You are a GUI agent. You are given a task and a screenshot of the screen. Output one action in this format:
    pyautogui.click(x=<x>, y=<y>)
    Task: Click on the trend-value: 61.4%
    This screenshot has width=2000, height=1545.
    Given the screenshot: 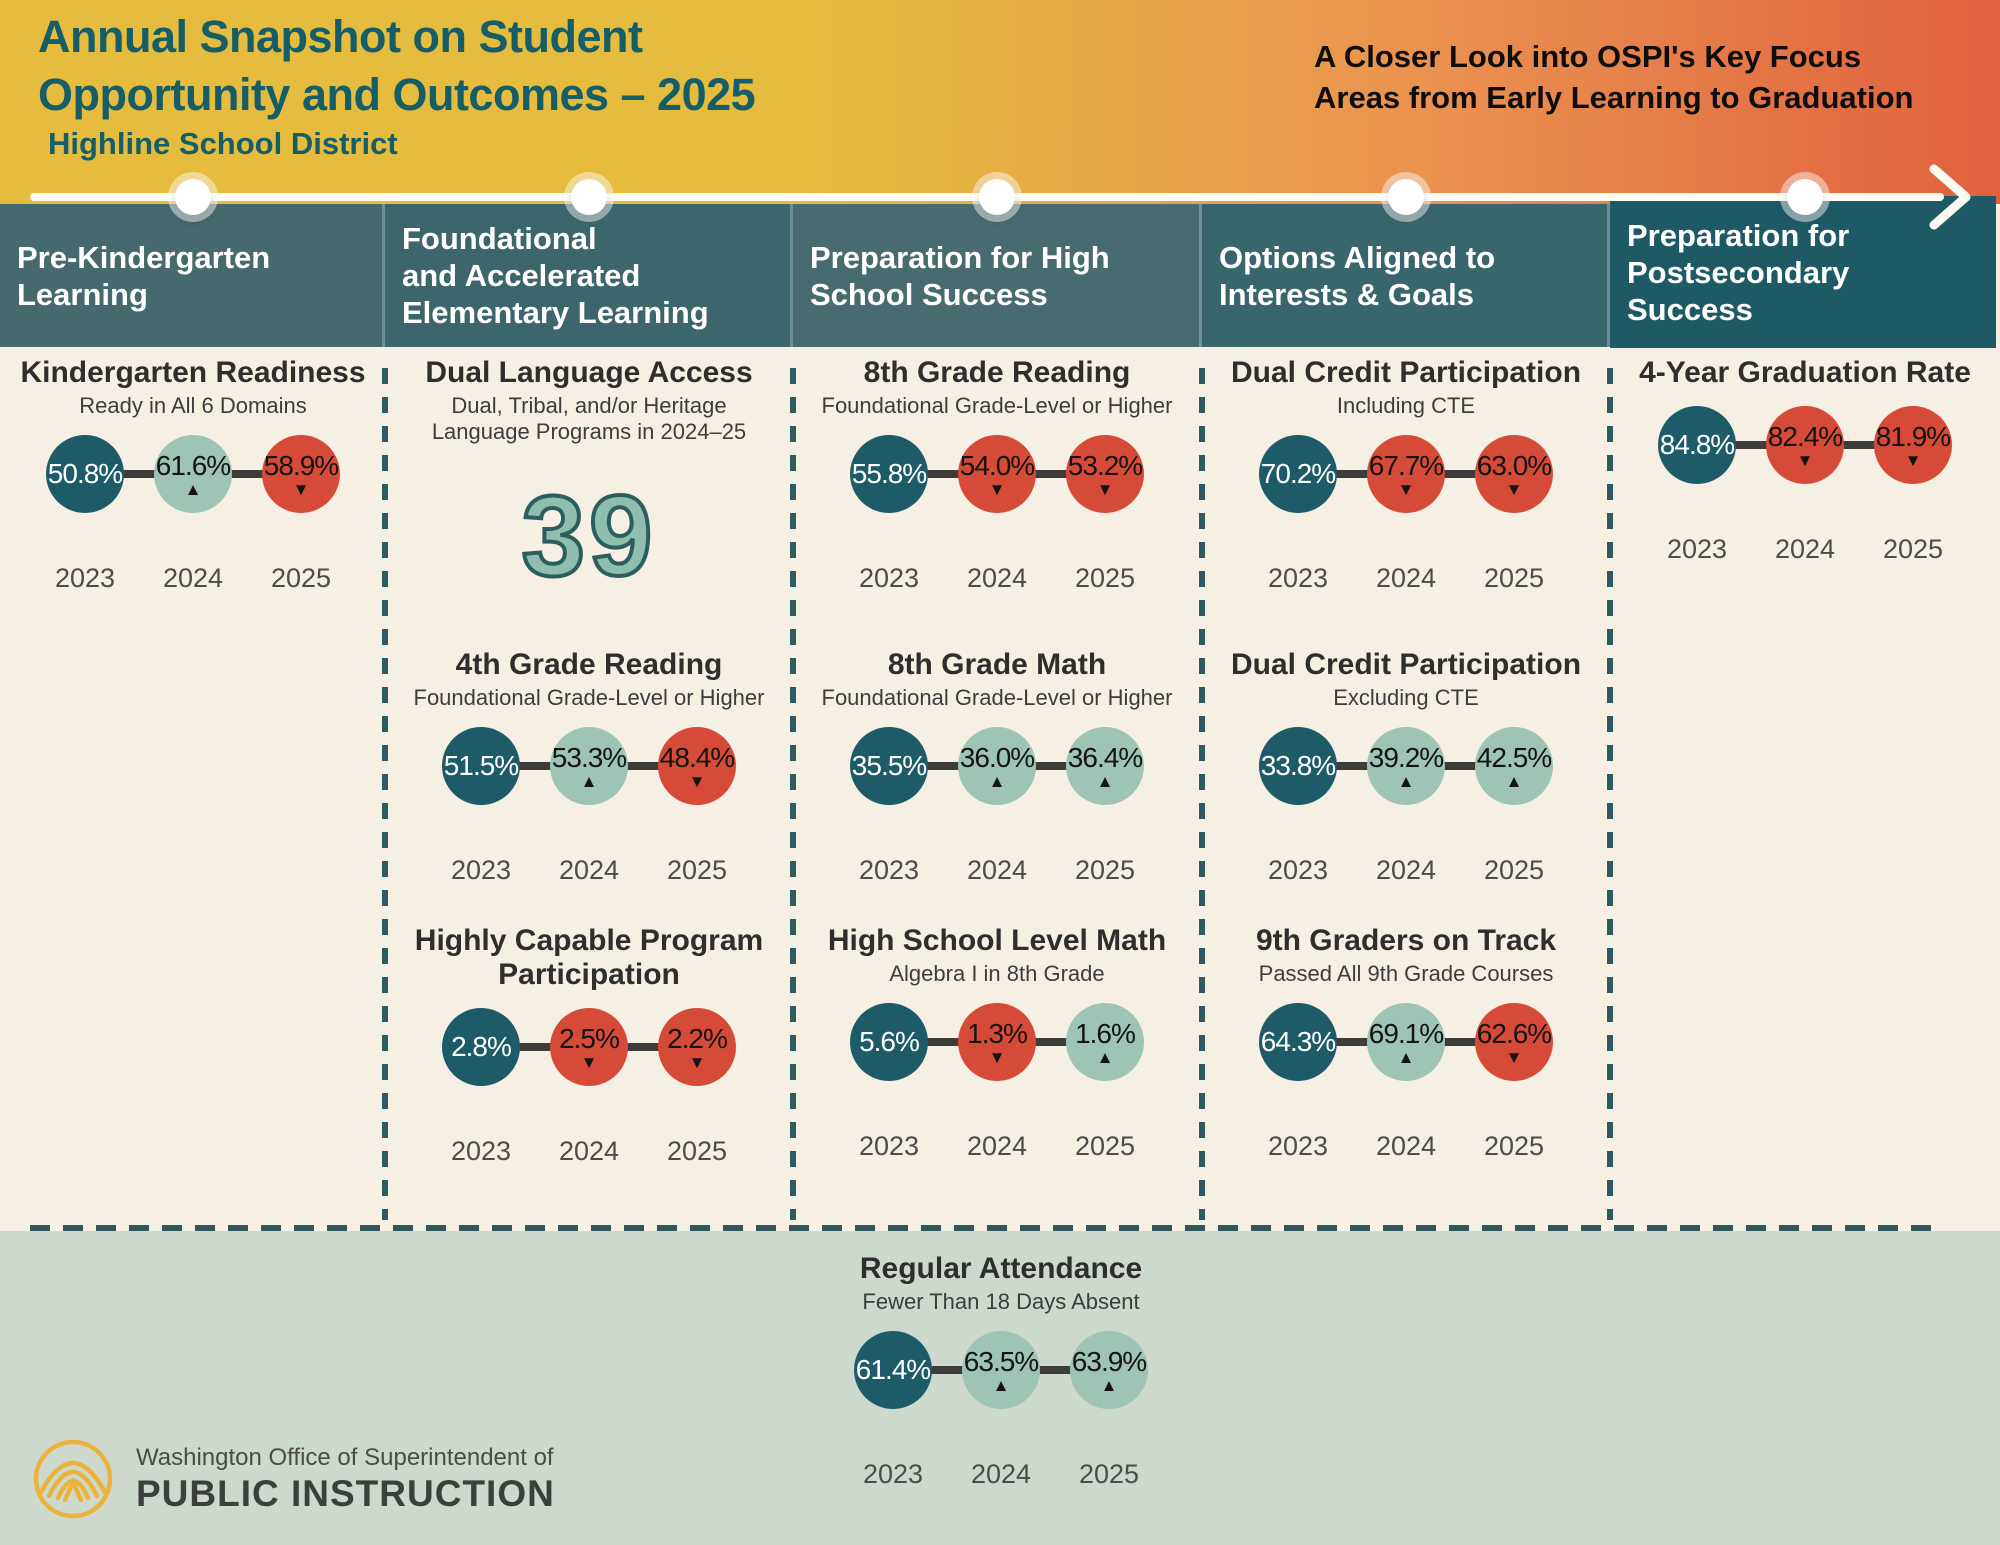 What is the action you would take?
    pyautogui.click(x=893, y=1369)
    